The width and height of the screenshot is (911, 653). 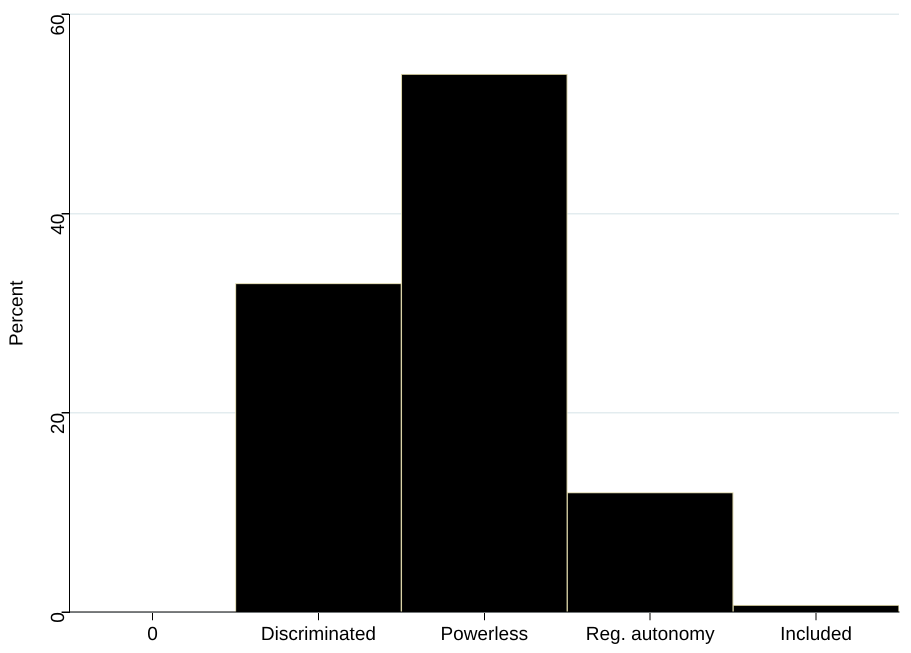 What do you see at coordinates (484, 634) in the screenshot?
I see `x-tick-label: Powerless` at bounding box center [484, 634].